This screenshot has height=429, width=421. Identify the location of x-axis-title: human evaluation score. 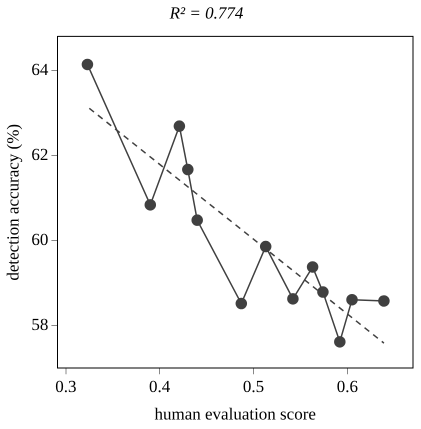
(235, 414).